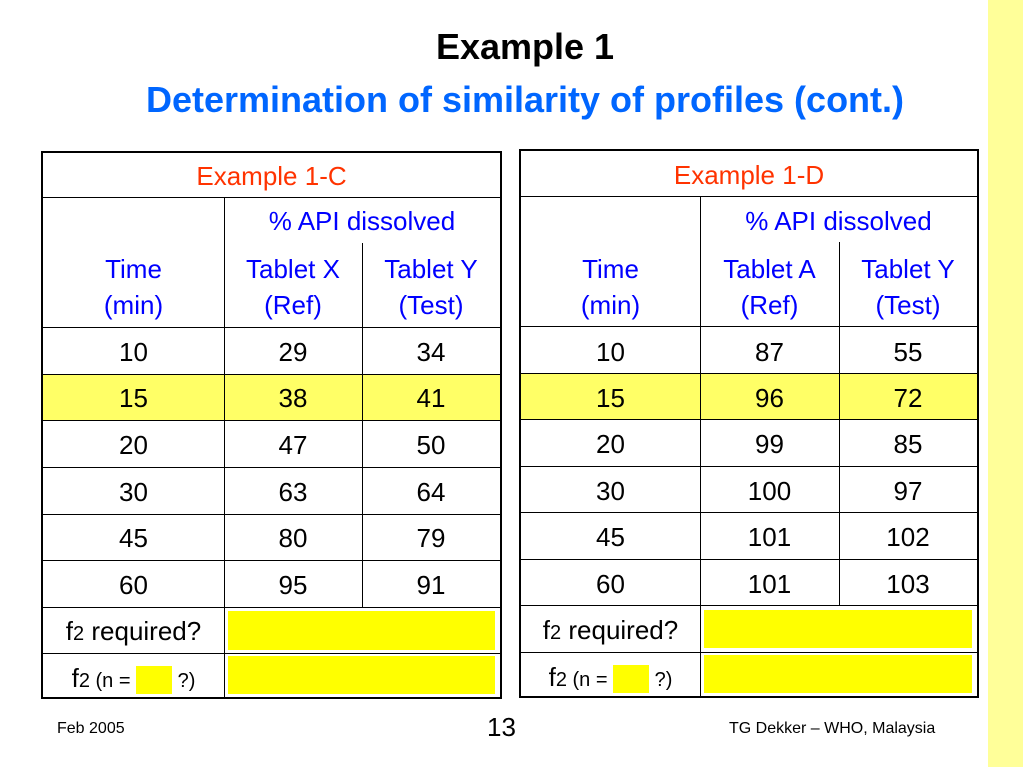 The width and height of the screenshot is (1023, 767). What do you see at coordinates (431, 352) in the screenshot?
I see `cell-test: 34` at bounding box center [431, 352].